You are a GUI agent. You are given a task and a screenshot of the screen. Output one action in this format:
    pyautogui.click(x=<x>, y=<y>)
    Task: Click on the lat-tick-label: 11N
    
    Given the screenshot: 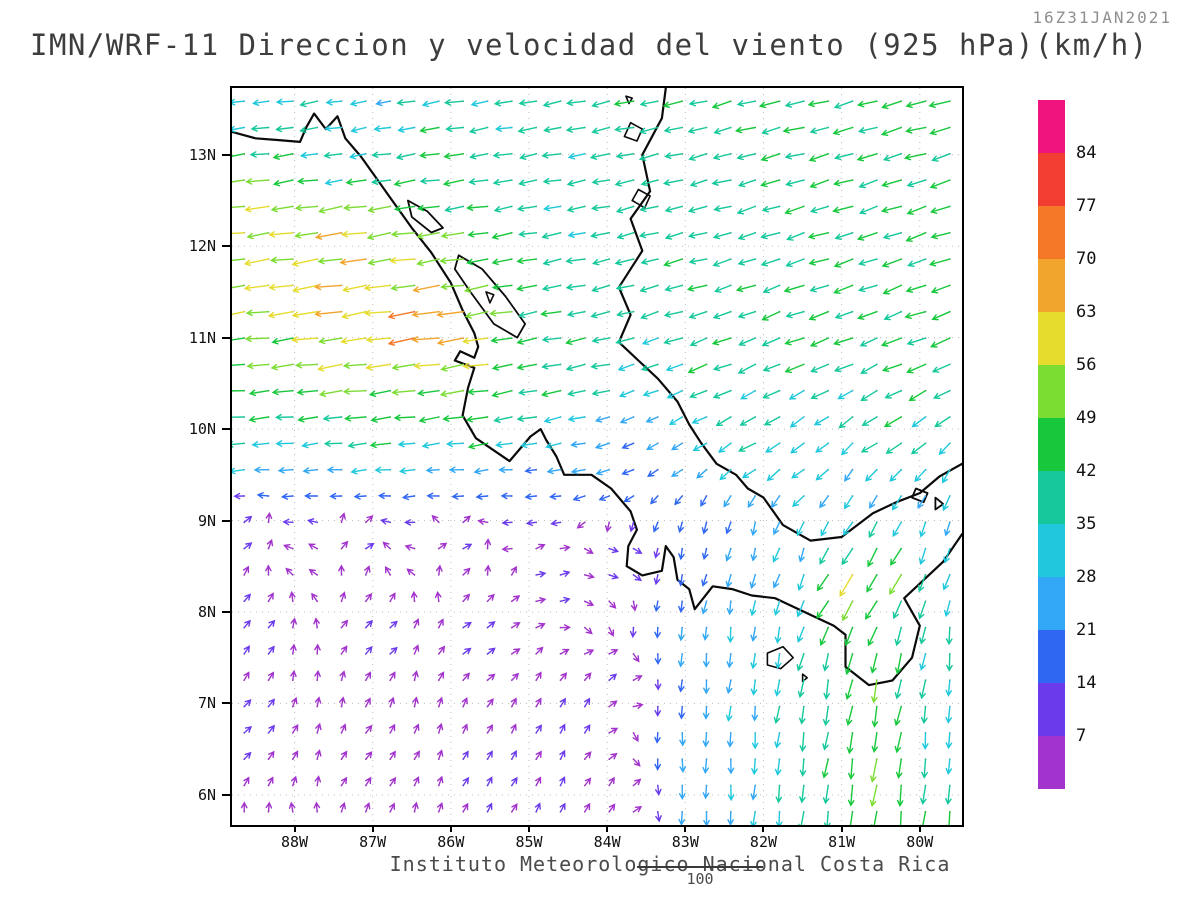 What is the action you would take?
    pyautogui.click(x=202, y=337)
    